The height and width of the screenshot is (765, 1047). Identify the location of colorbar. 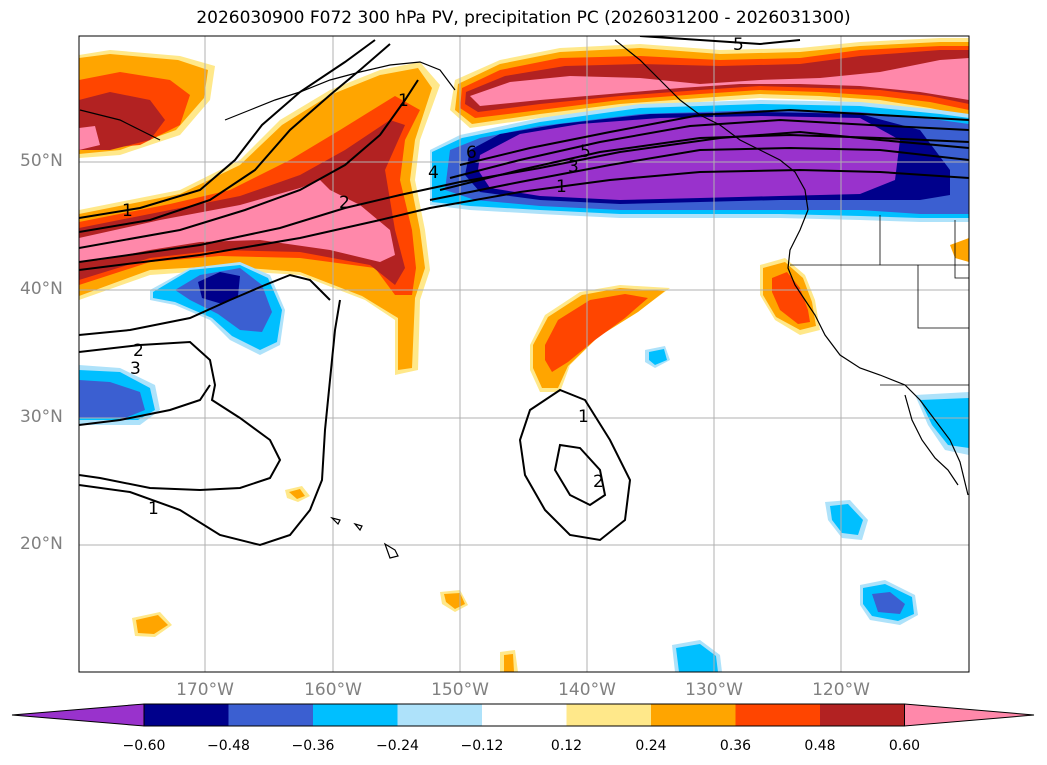
(523, 715).